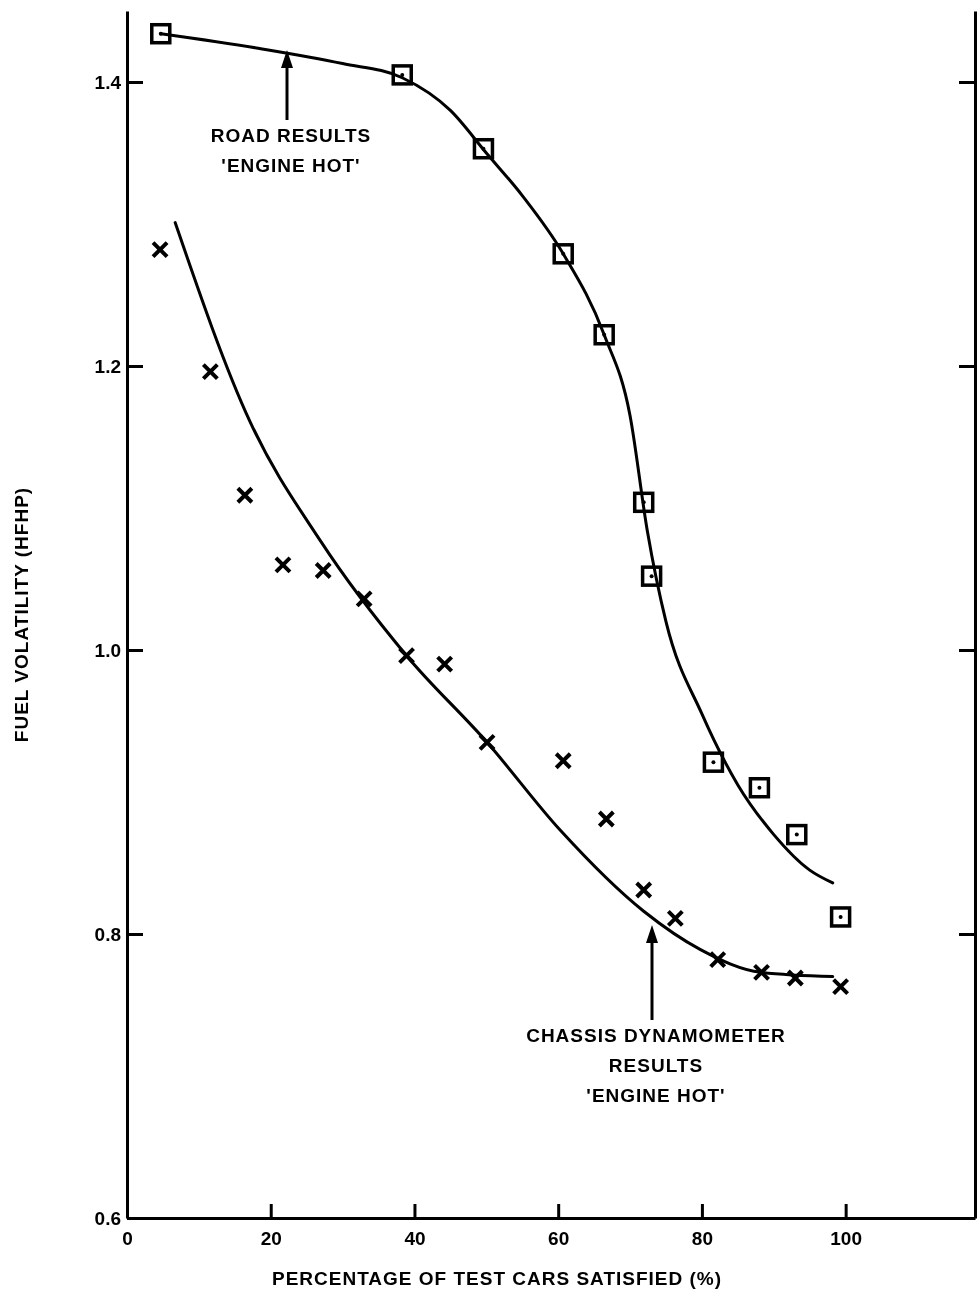  I want to click on y-tick-label: 1.0, so click(107, 650).